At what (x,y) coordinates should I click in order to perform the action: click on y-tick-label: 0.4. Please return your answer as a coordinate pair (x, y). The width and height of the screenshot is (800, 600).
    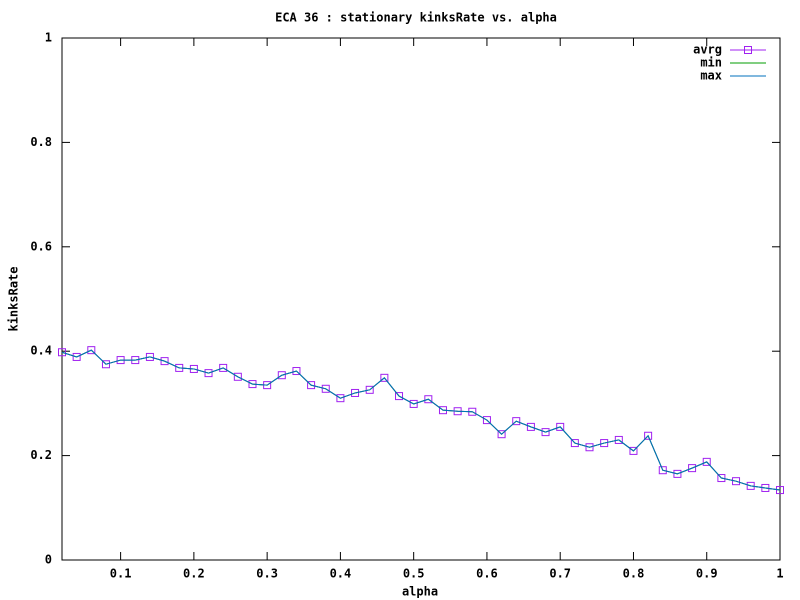
    Looking at the image, I should click on (41, 351).